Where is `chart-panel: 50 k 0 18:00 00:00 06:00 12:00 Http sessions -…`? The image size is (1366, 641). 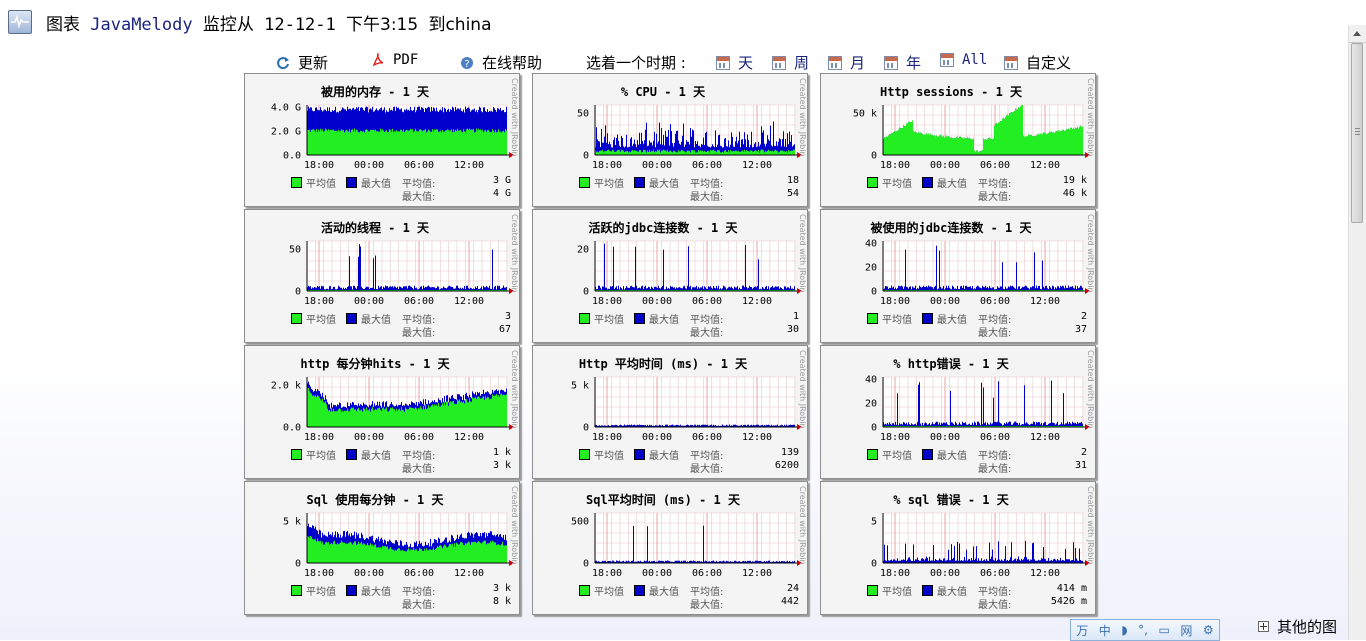
chart-panel: 50 k 0 18:00 00:00 06:00 12:00 Http sessions -… is located at coordinates (958, 140).